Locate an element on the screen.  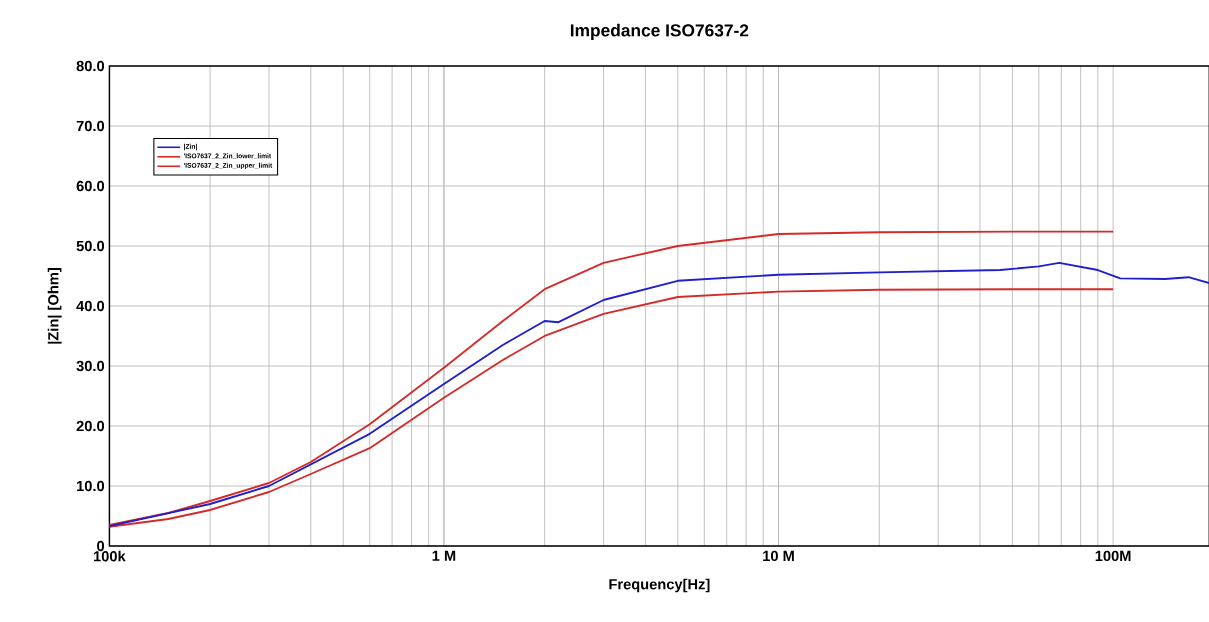
x-tick-label: 100M is located at coordinates (1113, 556).